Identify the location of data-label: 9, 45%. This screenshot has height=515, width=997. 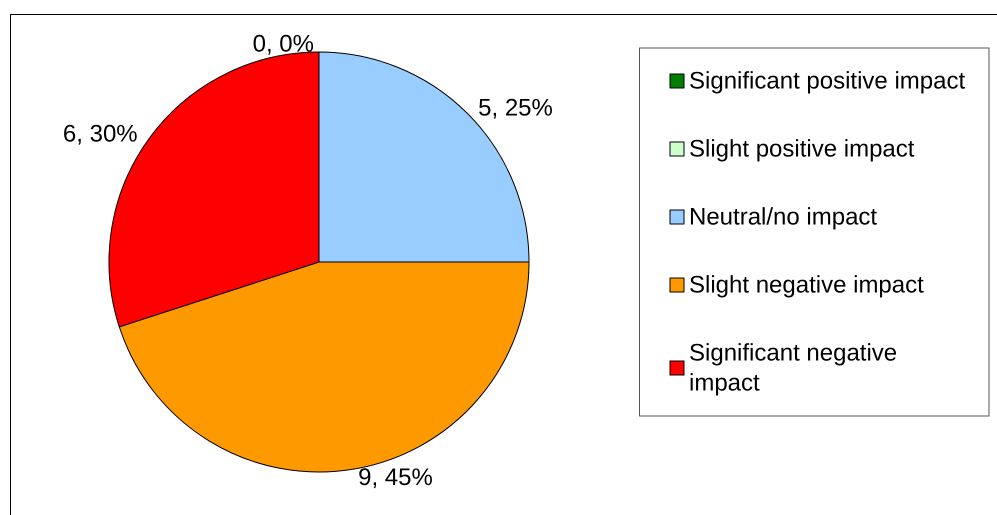
(395, 477).